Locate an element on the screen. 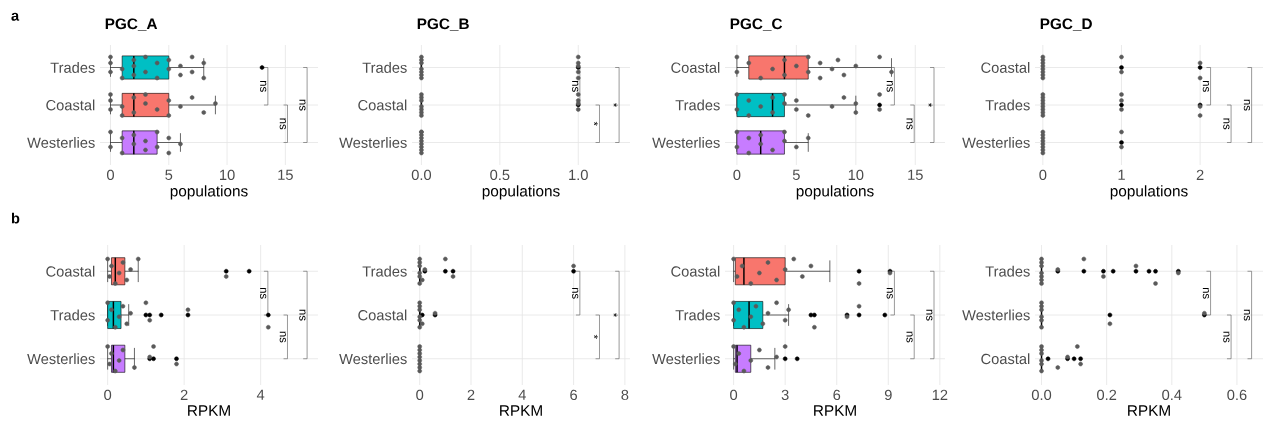 This screenshot has width=1270, height=429. x-tick-label: 1.0 is located at coordinates (578, 175).